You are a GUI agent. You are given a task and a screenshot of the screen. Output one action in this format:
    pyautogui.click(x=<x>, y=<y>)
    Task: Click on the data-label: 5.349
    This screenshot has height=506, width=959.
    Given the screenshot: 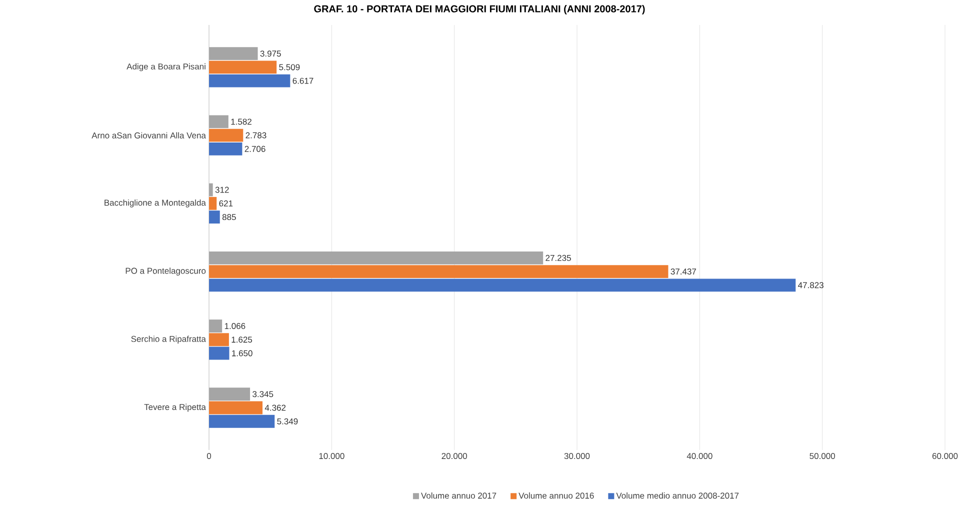 What is the action you would take?
    pyautogui.click(x=287, y=421)
    